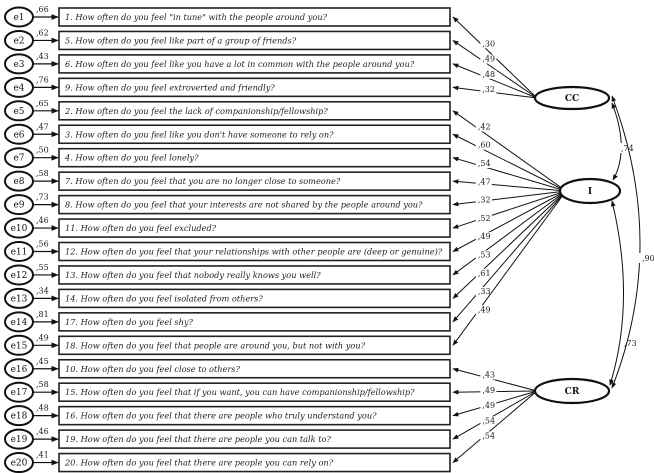 This screenshot has height=473, width=654. I want to click on error-label: e8, so click(18, 182).